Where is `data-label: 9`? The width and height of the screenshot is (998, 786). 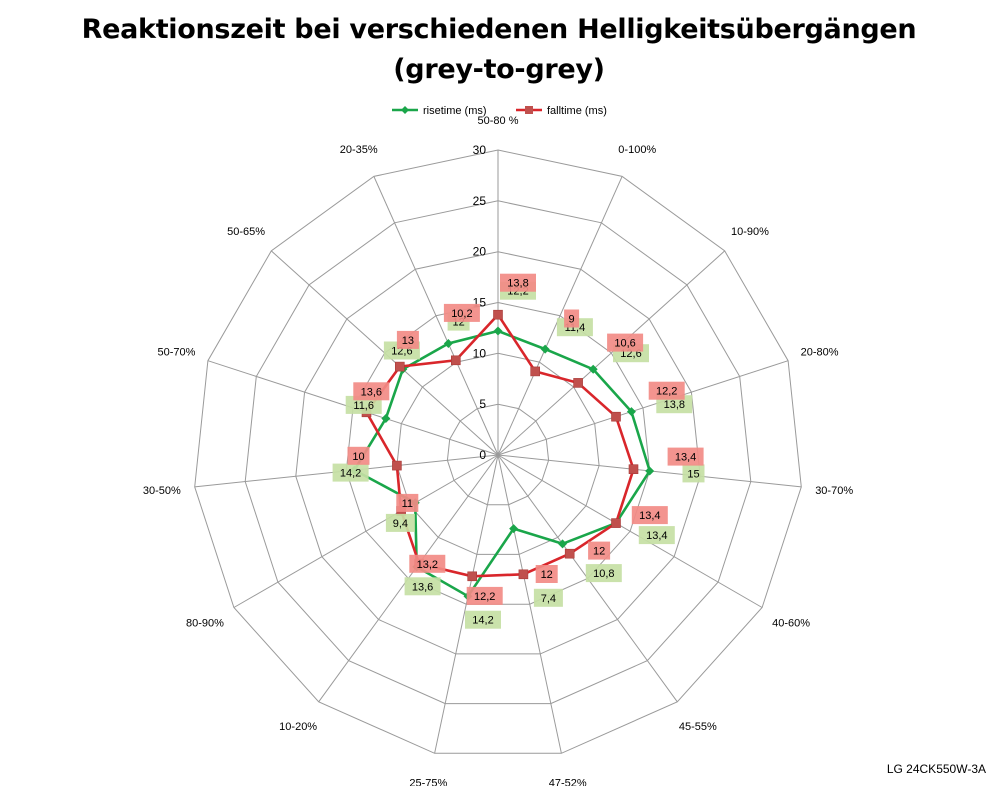 data-label: 9 is located at coordinates (572, 320).